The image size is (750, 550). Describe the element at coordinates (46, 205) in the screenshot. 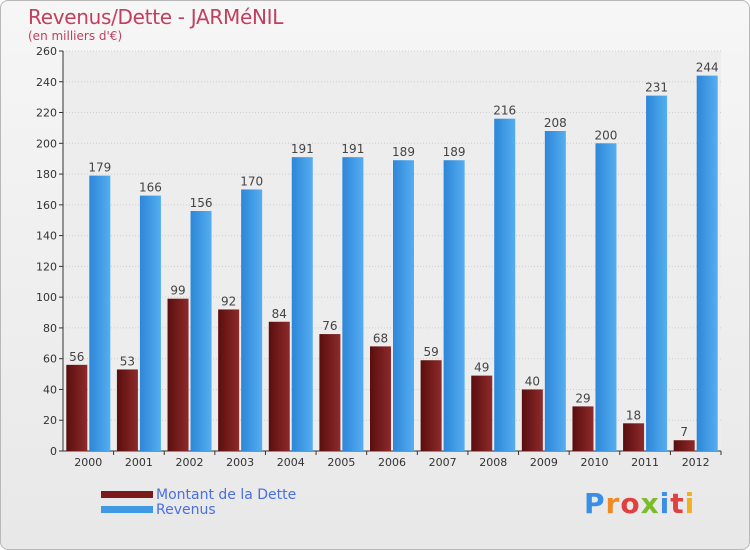

I see `y-tick-label: 160` at that location.